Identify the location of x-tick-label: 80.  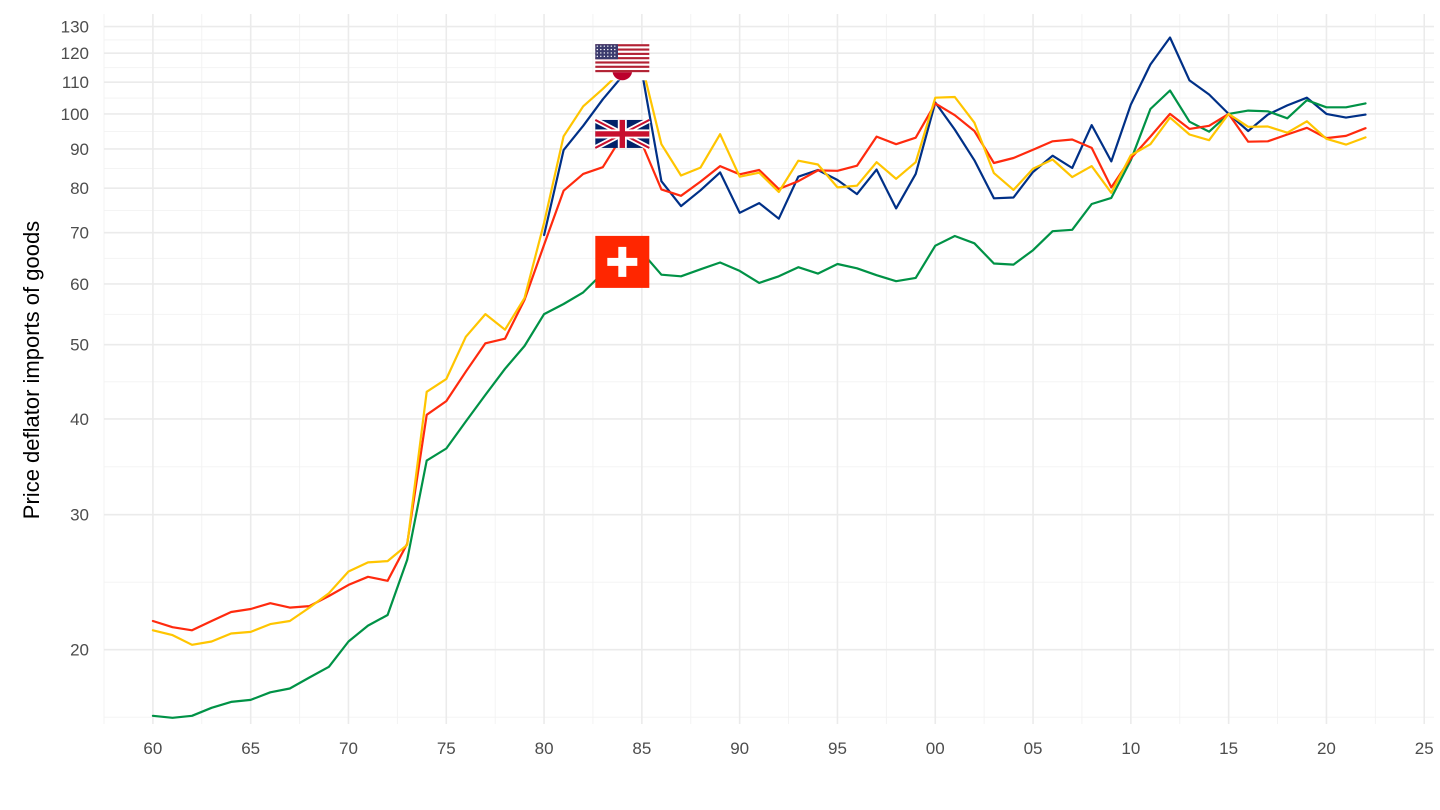
(544, 748).